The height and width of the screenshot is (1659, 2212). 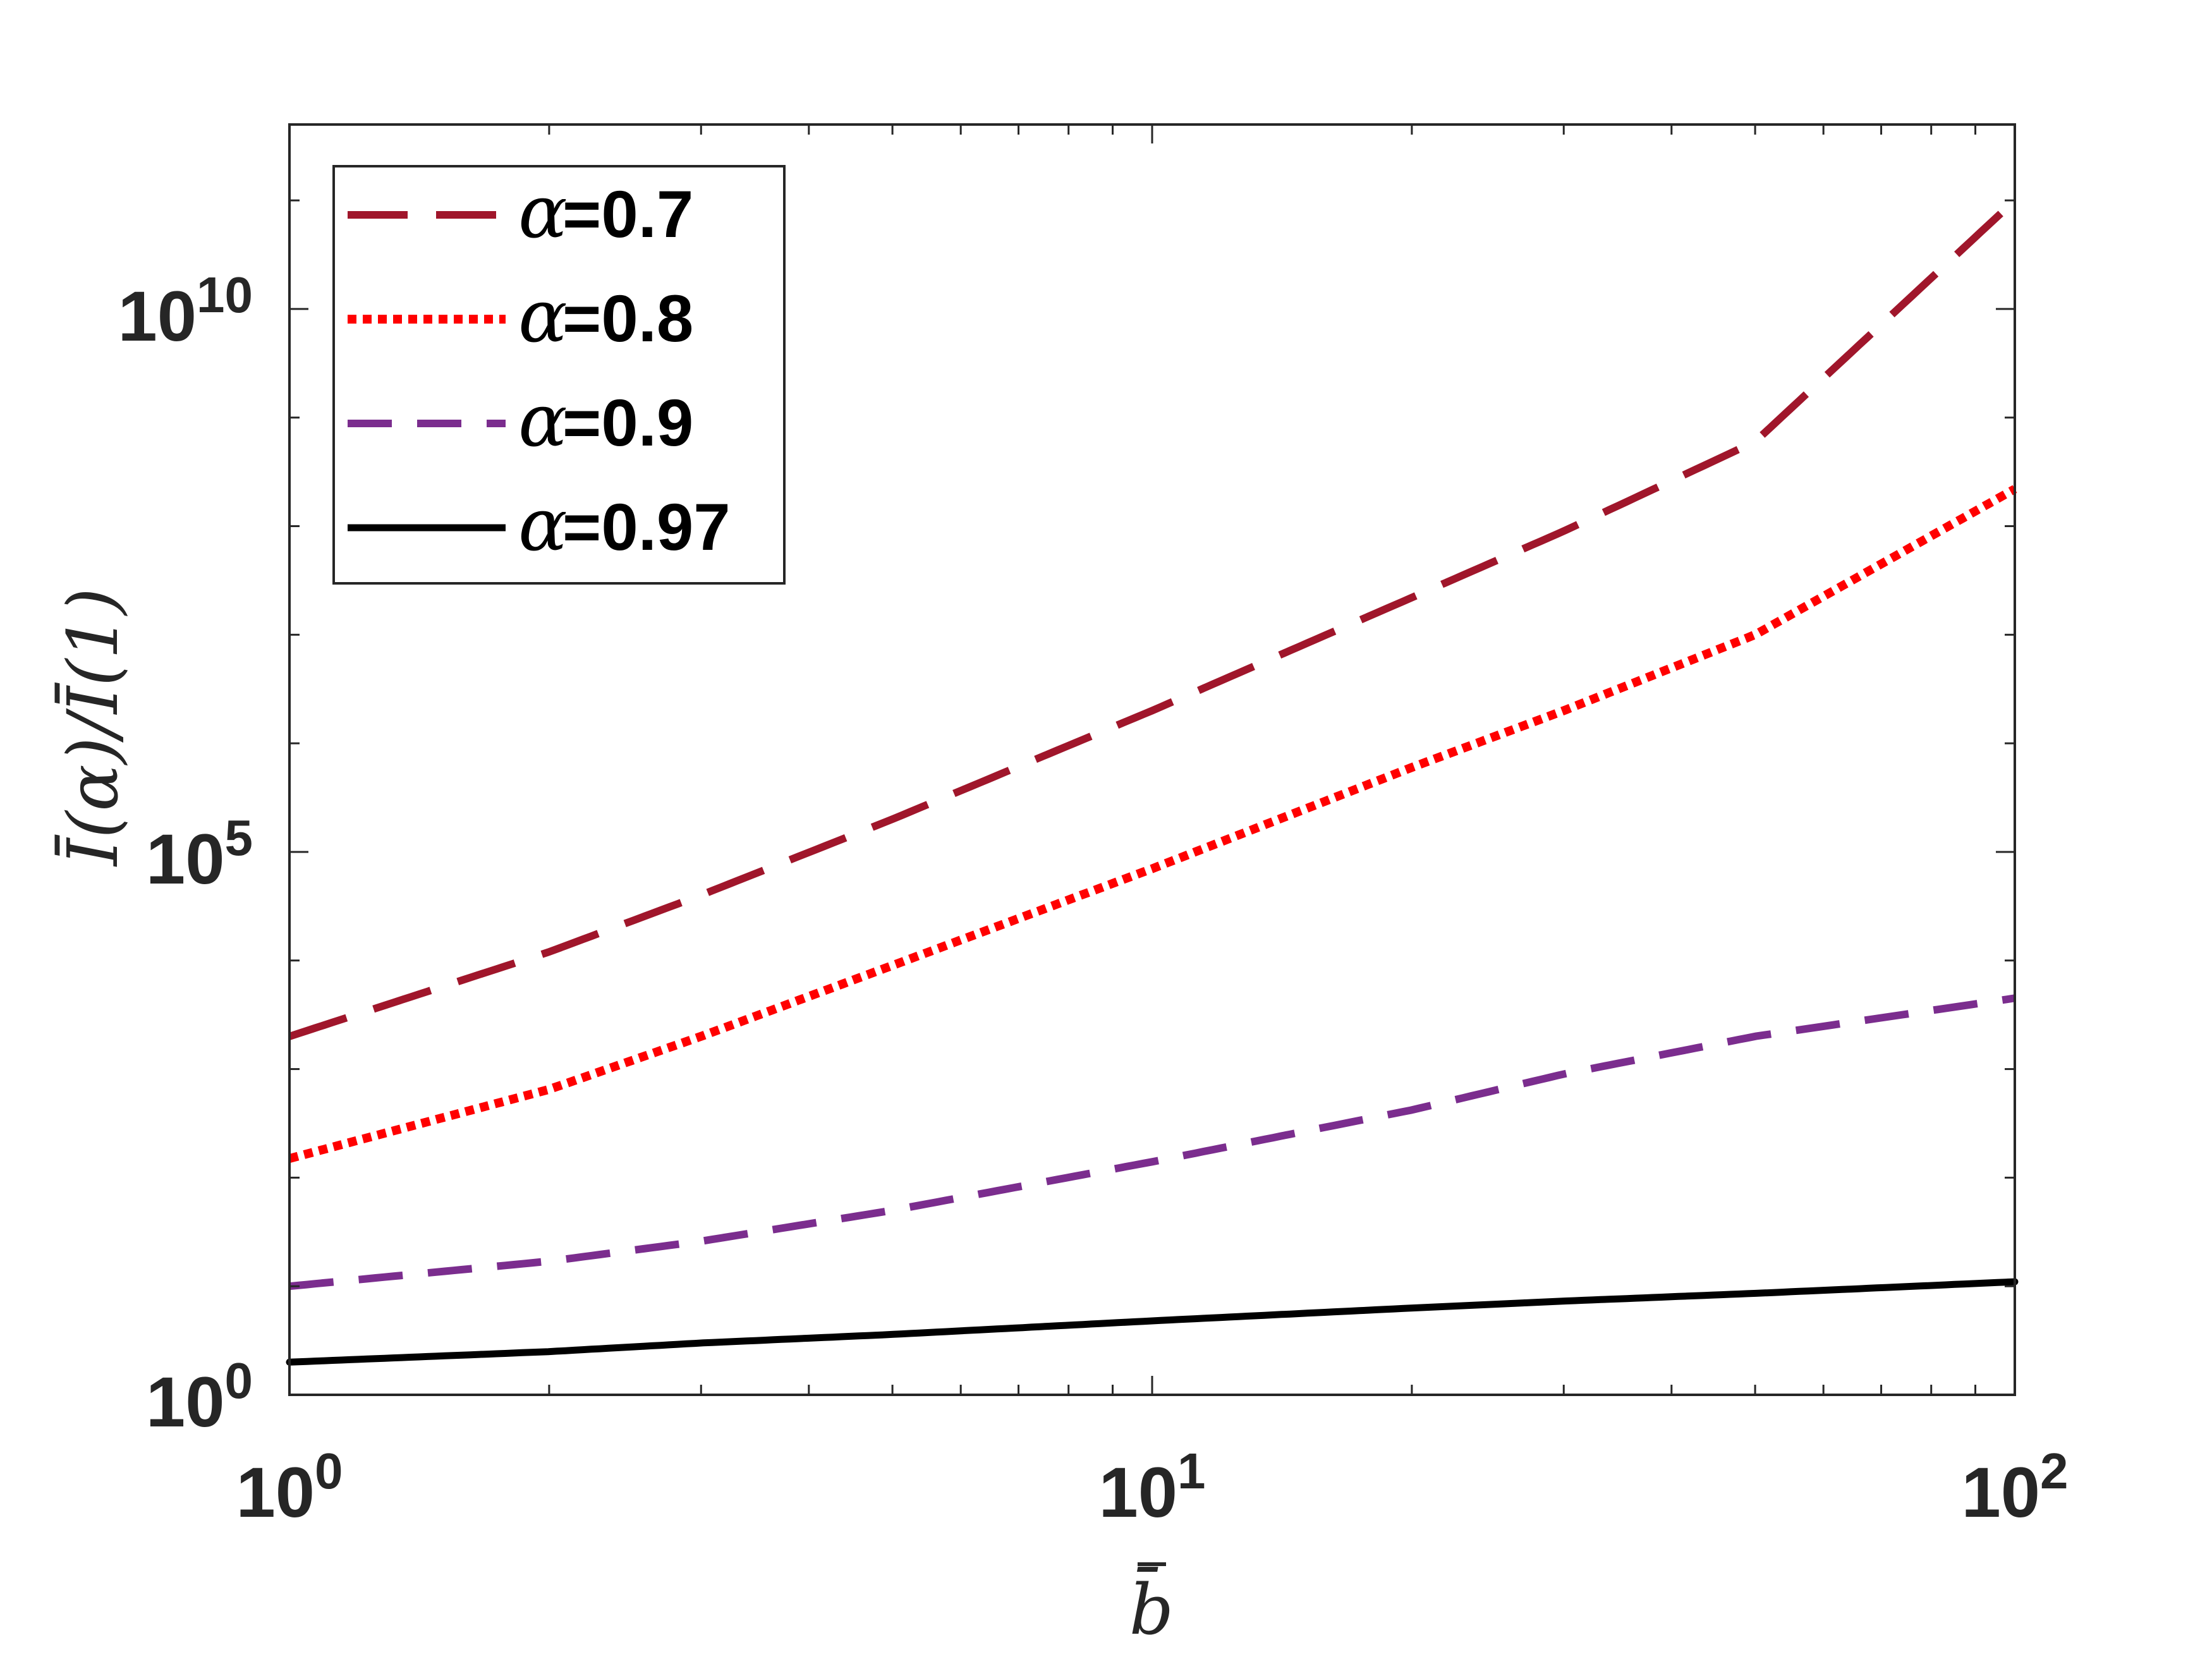 I want to click on legend-label-0: =0.7, so click(x=627, y=215).